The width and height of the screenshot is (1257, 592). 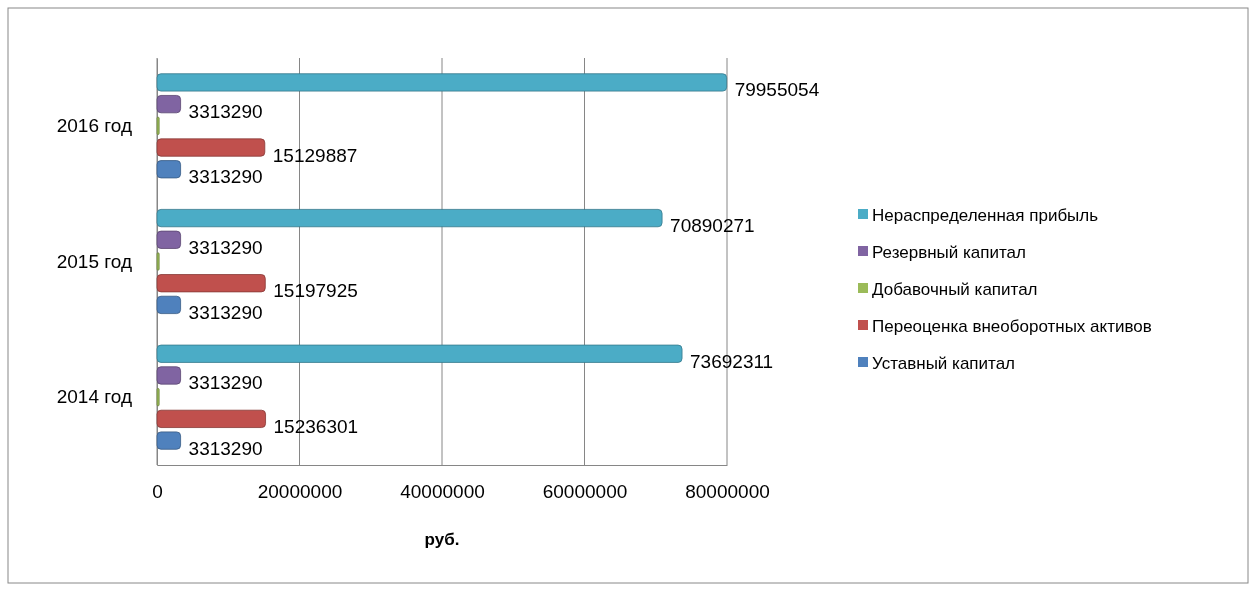 I want to click on data-label: 15236301, so click(x=316, y=426).